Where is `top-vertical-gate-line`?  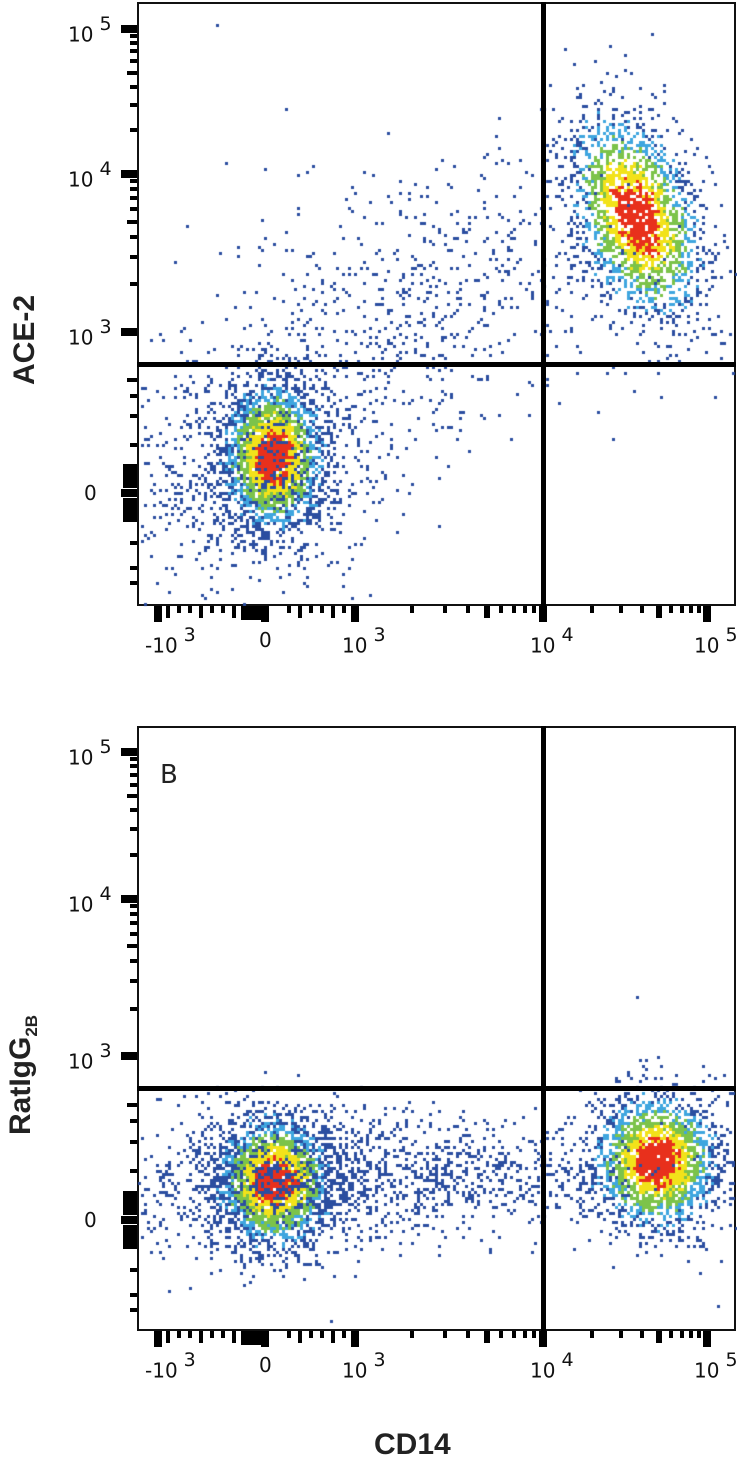 top-vertical-gate-line is located at coordinates (543, 304).